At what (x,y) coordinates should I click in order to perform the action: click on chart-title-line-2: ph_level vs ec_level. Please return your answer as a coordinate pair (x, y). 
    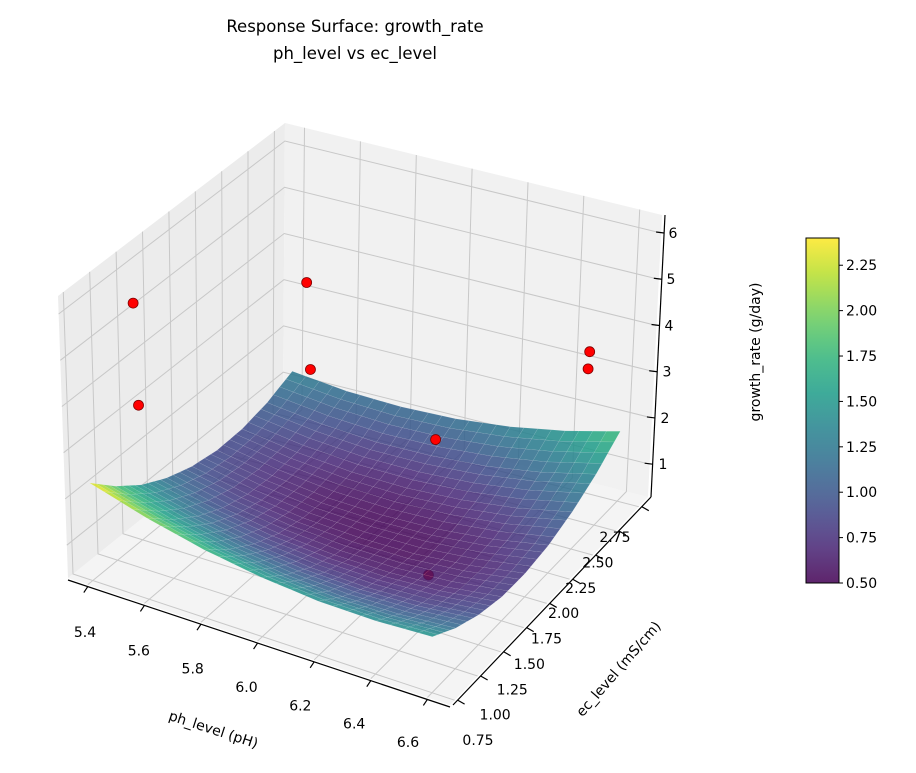
    Looking at the image, I should click on (355, 54).